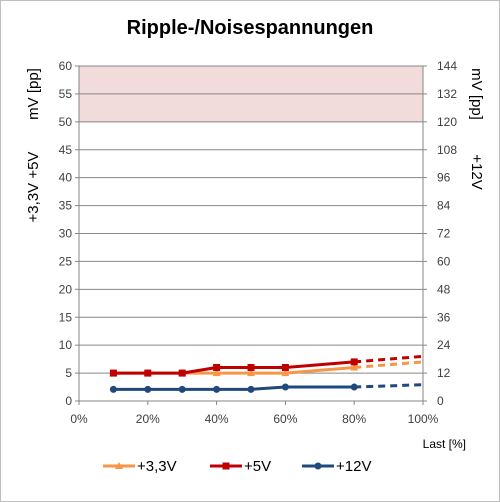 Image resolution: width=500 pixels, height=502 pixels. I want to click on legend: +3,3V +5V +12V, so click(237, 466).